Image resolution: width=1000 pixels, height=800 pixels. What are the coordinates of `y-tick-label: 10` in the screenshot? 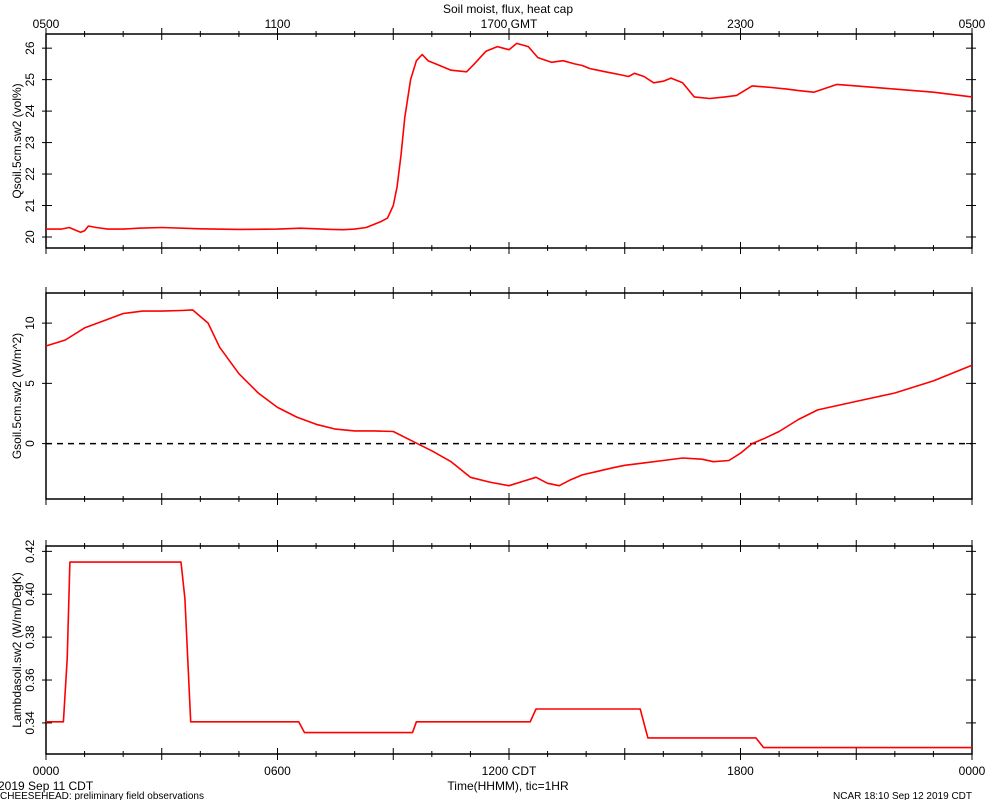 It's located at (30, 323).